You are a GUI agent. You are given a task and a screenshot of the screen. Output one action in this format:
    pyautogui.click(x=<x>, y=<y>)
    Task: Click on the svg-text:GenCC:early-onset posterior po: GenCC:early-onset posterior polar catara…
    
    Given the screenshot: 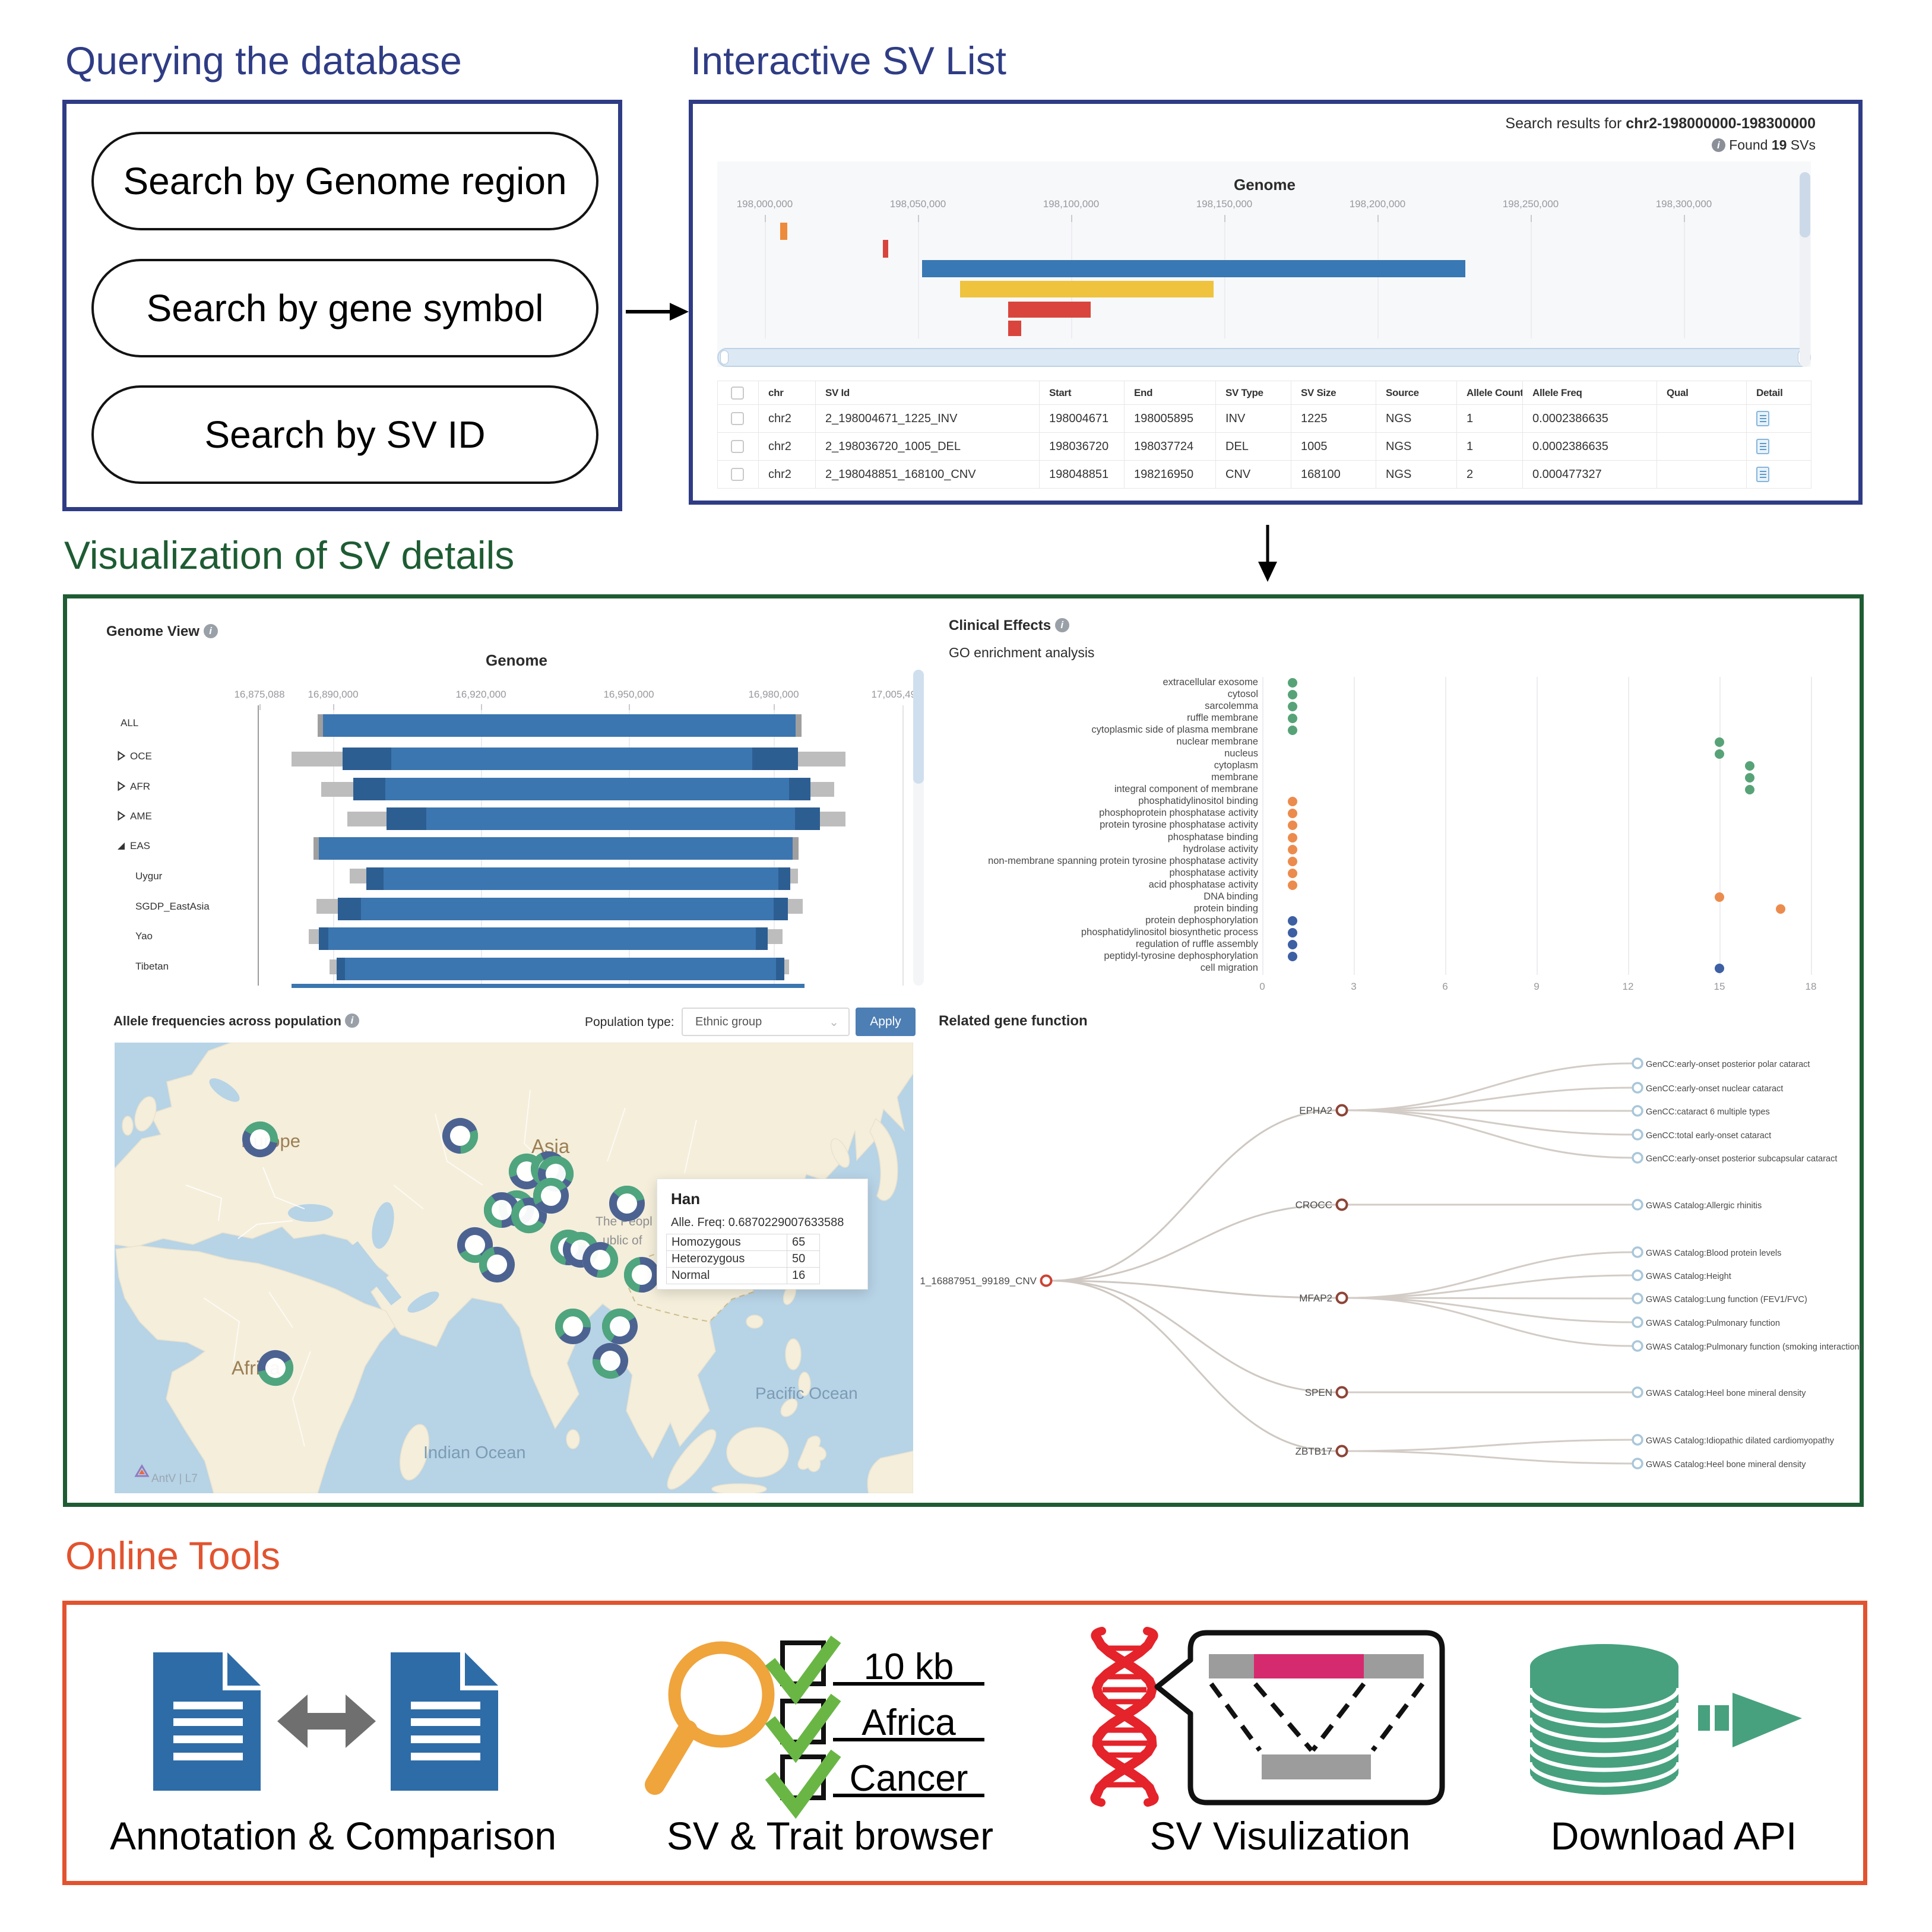 What is the action you would take?
    pyautogui.click(x=1728, y=1065)
    